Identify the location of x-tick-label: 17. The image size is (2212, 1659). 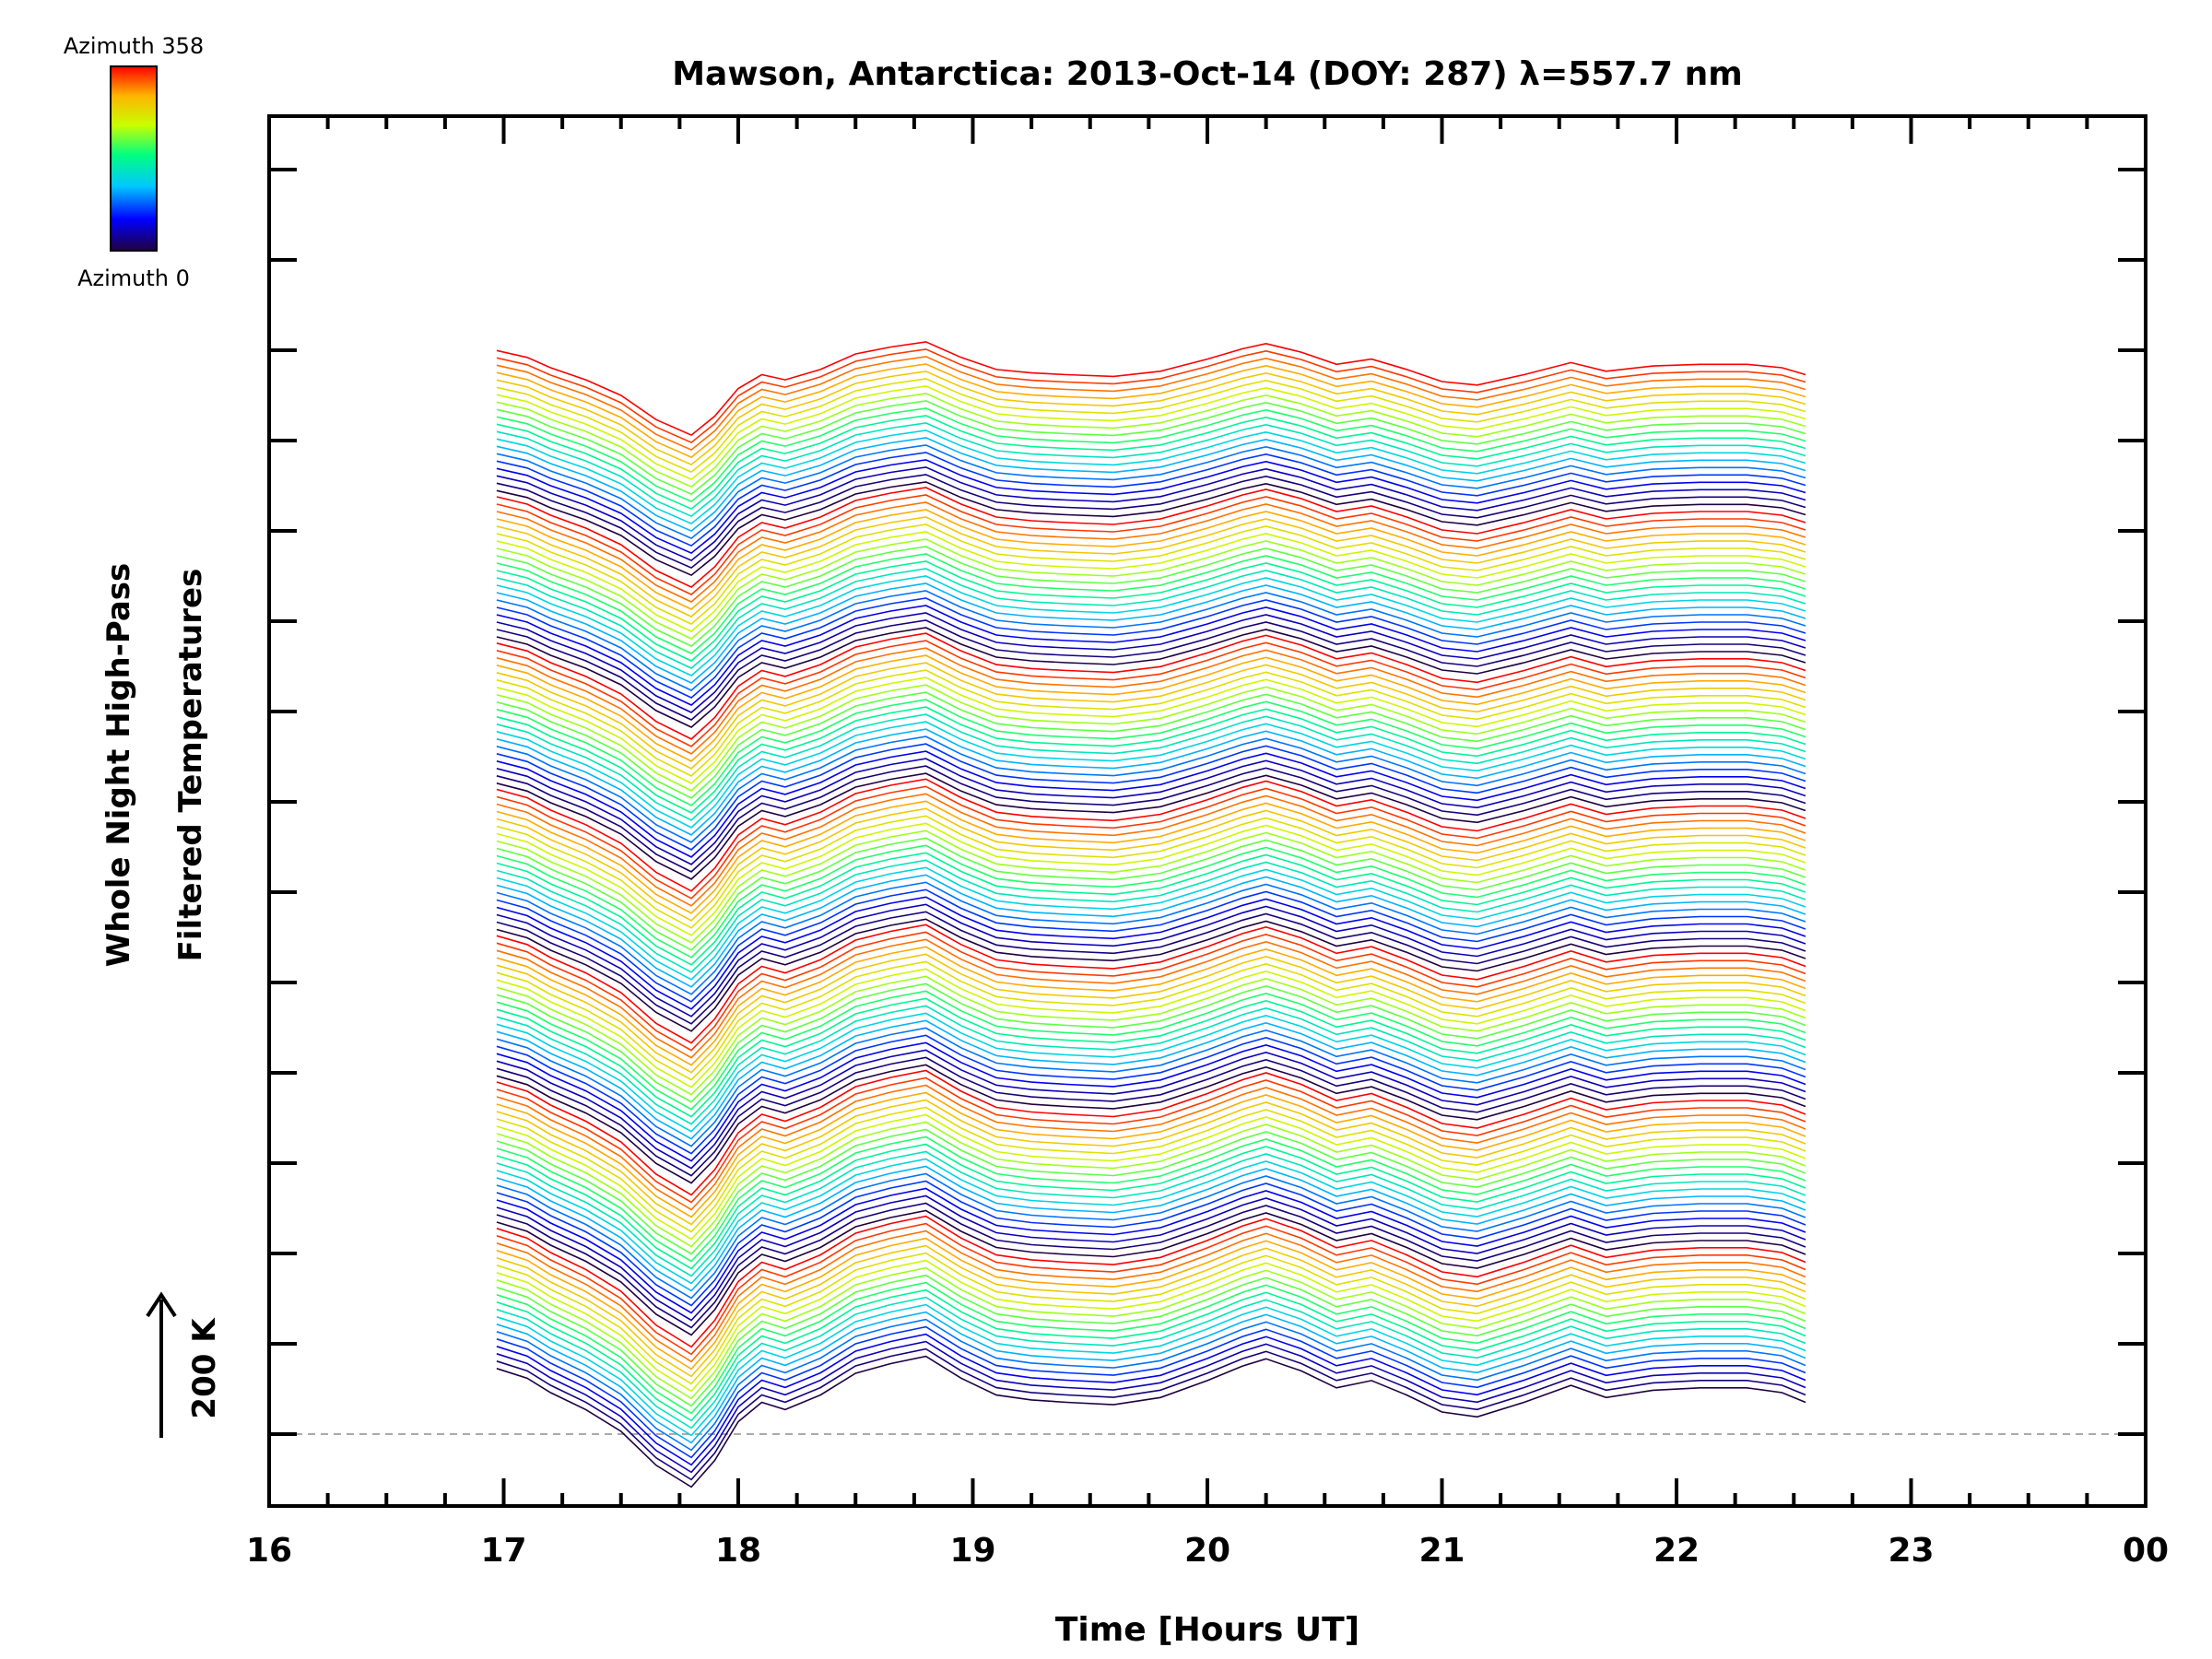
(503, 1551).